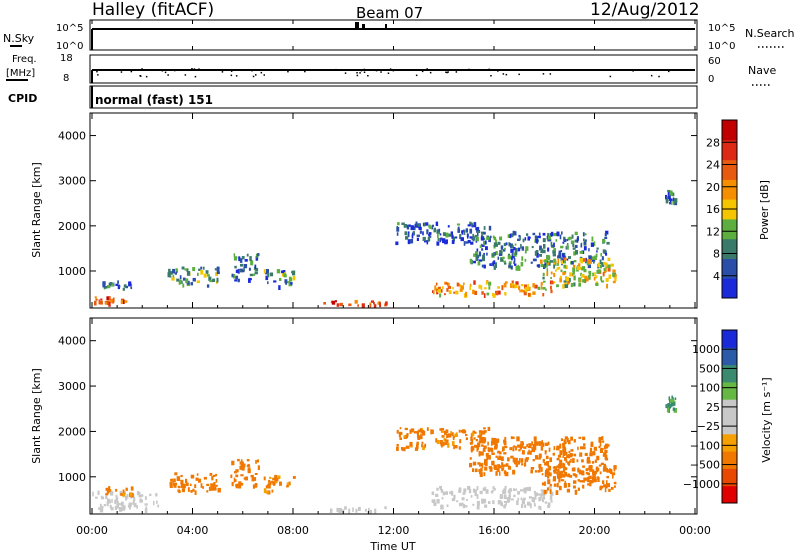 The width and height of the screenshot is (800, 554). I want to click on velocity-y-label: Slant Range [km], so click(36, 416).